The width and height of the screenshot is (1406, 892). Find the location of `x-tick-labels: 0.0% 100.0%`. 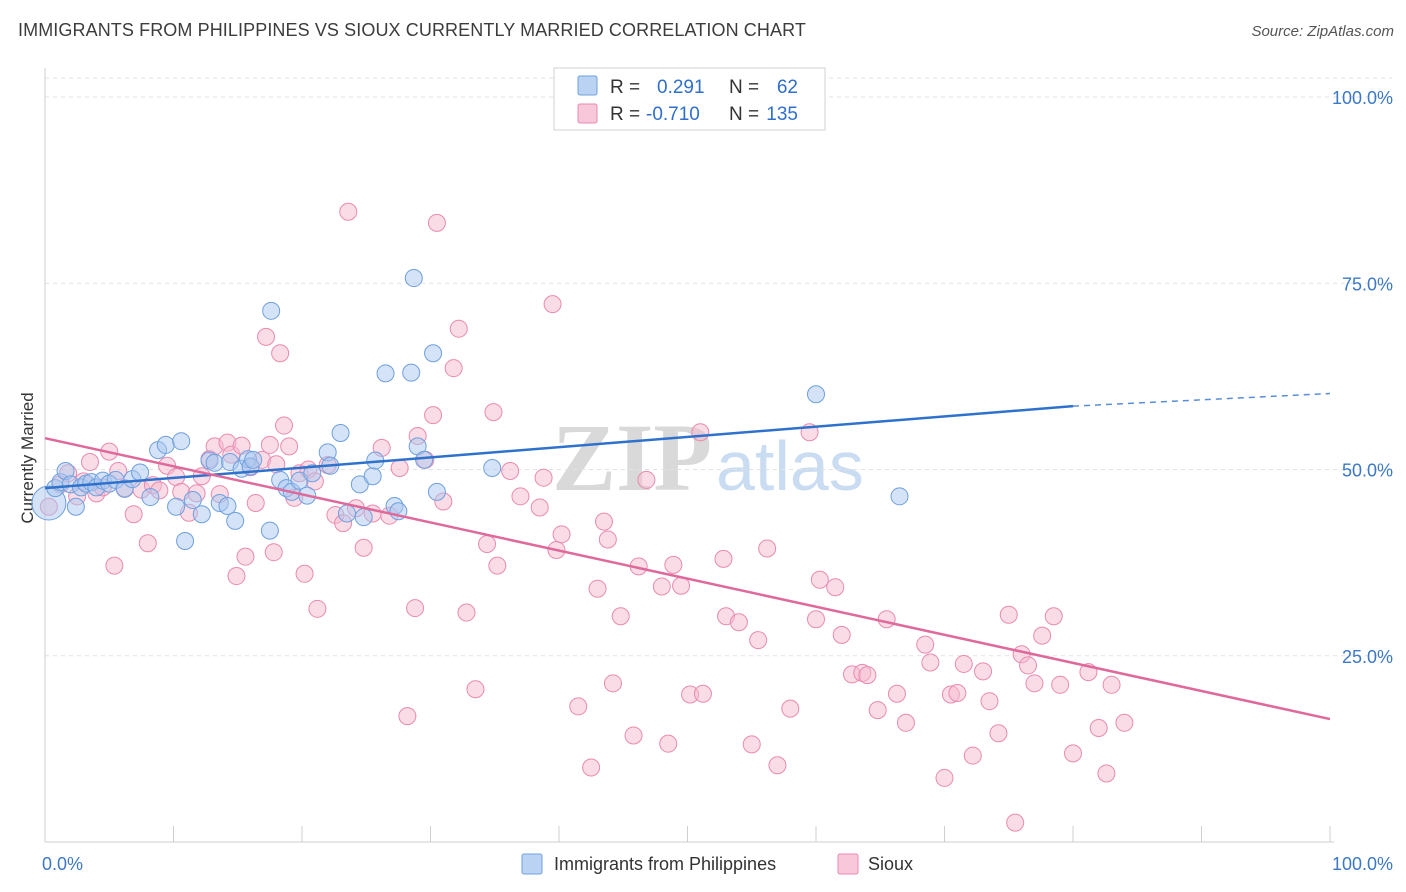

x-tick-labels: 0.0% 100.0% is located at coordinates (717, 864).